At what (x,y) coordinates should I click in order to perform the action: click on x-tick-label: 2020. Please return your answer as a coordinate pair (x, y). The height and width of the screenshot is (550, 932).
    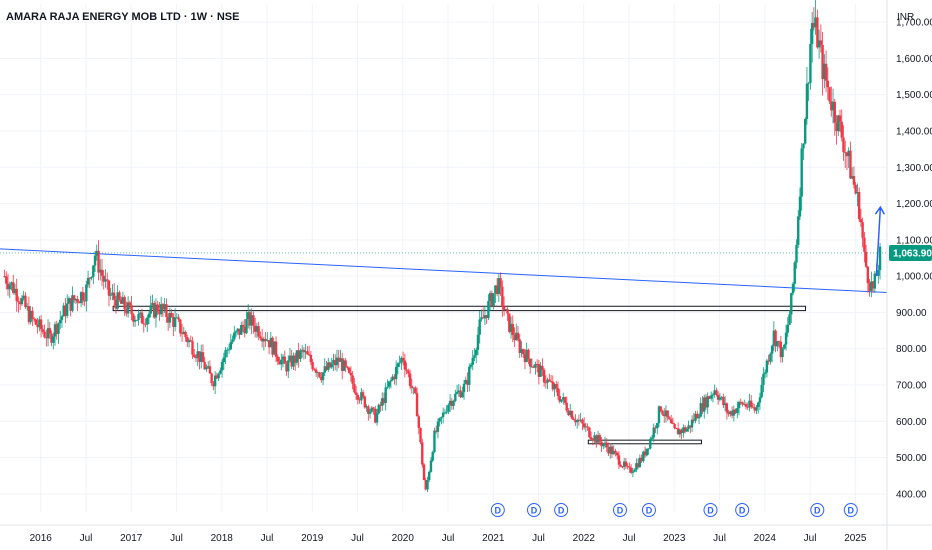
    Looking at the image, I should click on (403, 538).